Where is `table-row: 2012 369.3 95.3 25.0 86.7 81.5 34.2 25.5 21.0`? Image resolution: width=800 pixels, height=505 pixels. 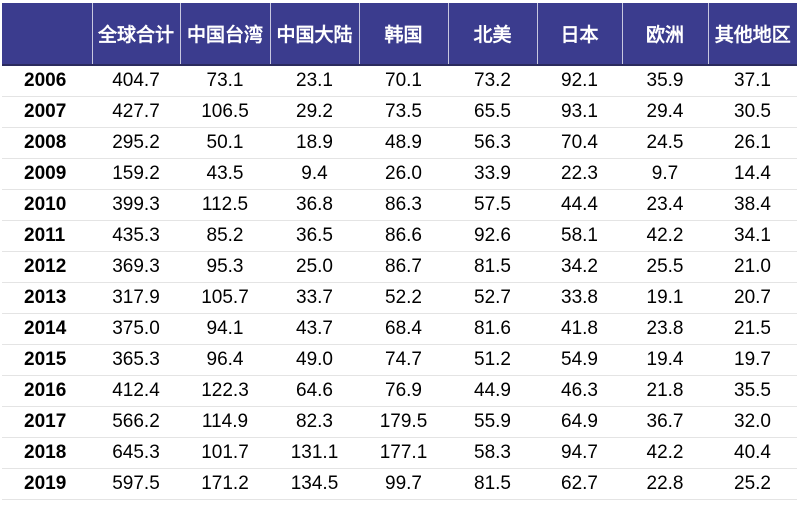
table-row: 2012 369.3 95.3 25.0 86.7 81.5 34.2 25.5 21.0 is located at coordinates (399, 267).